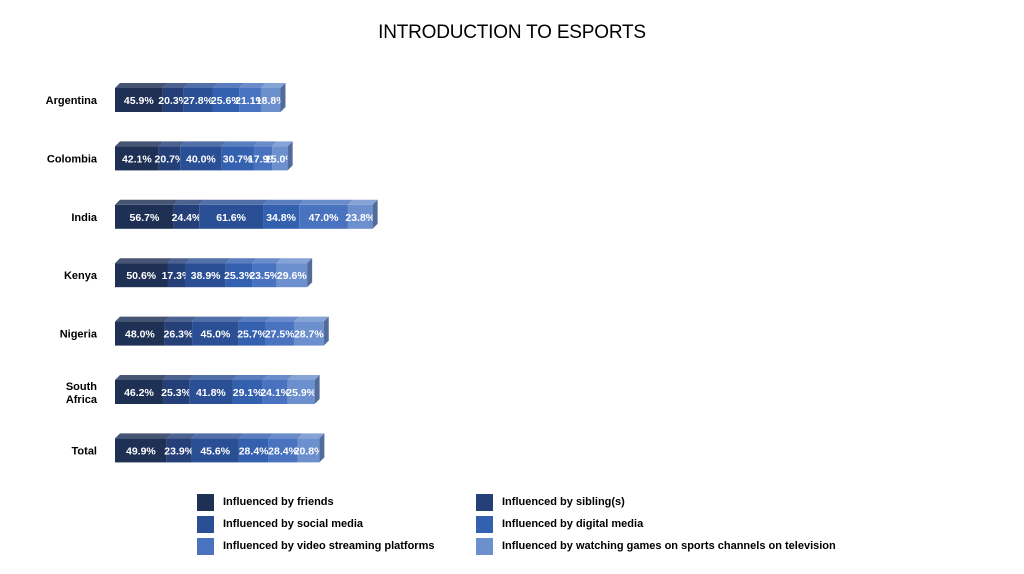  Describe the element at coordinates (278, 502) in the screenshot. I see `legend-label: Influenced by friends` at that location.